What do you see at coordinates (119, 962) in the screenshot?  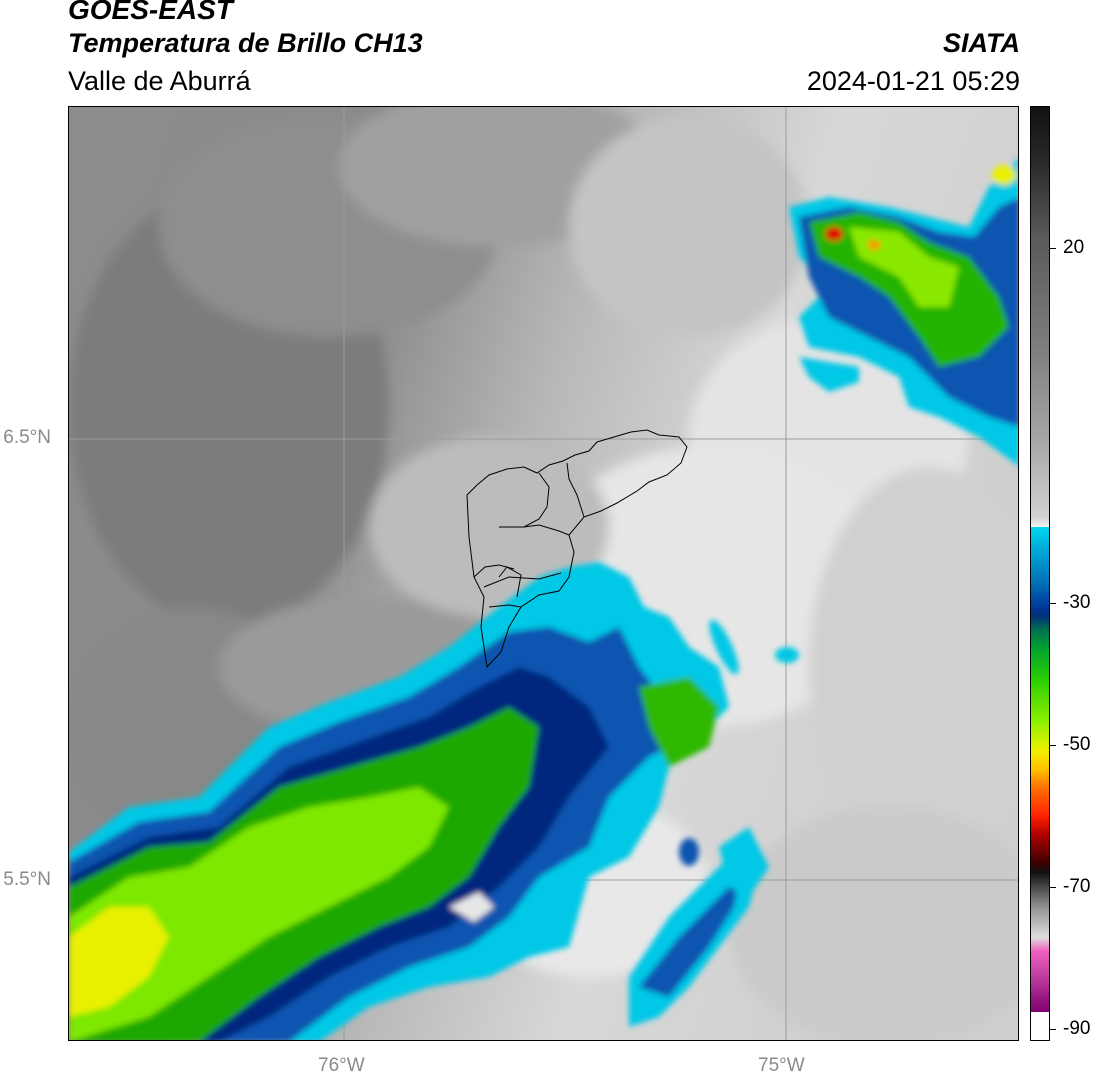 I see `sw-cloud-yellow` at bounding box center [119, 962].